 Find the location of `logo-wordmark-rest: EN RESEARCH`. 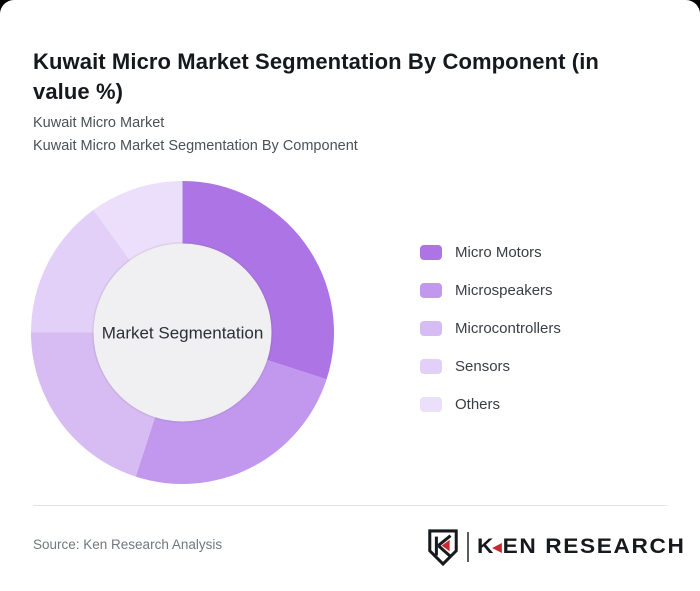

logo-wordmark-rest: EN RESEARCH is located at coordinates (594, 546).